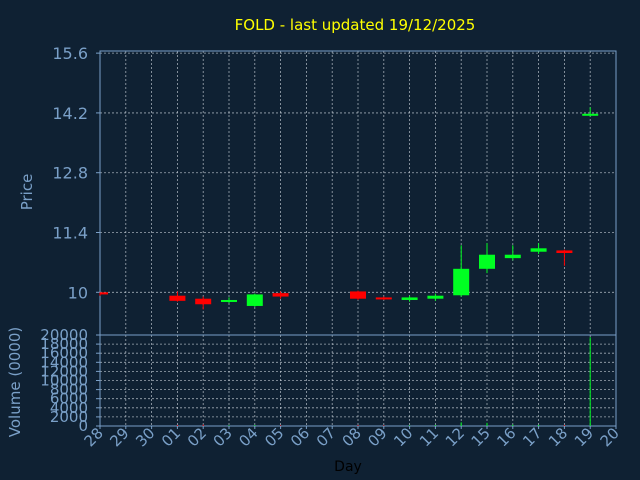 The width and height of the screenshot is (640, 480). Describe the element at coordinates (348, 467) in the screenshot. I see `x-axis-label: Day` at that location.